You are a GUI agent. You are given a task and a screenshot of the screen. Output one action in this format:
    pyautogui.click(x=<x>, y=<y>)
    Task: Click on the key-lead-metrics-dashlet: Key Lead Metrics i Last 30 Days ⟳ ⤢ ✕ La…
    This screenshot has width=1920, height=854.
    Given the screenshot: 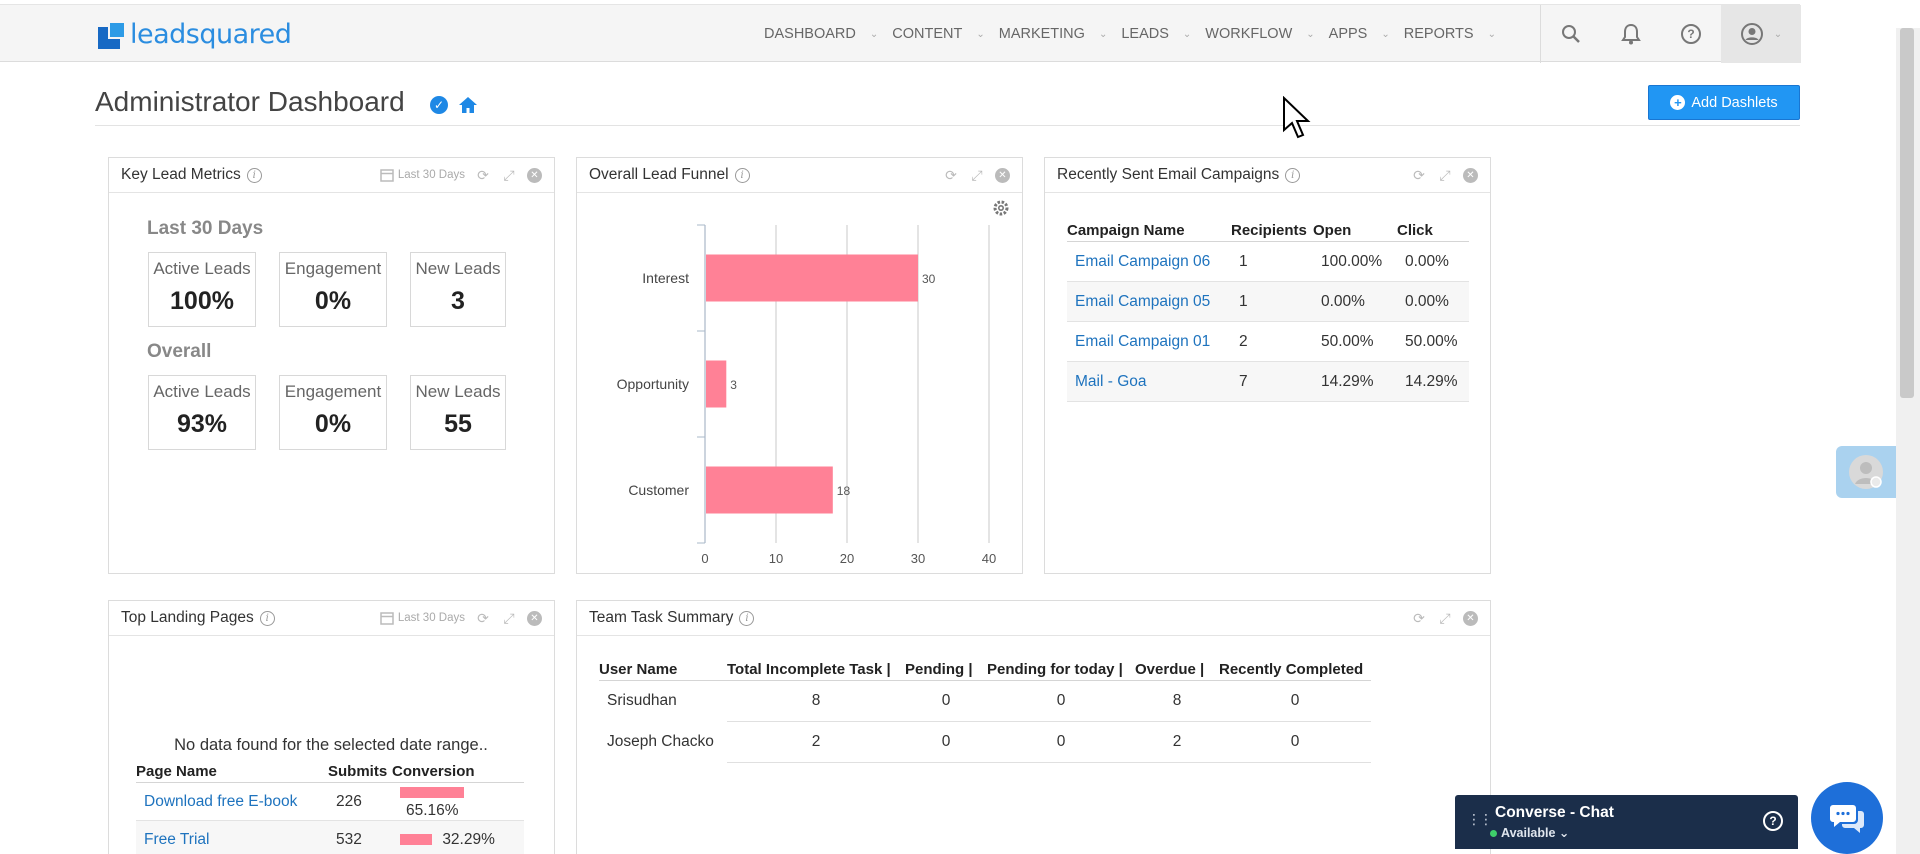 What is the action you would take?
    pyautogui.click(x=331, y=365)
    